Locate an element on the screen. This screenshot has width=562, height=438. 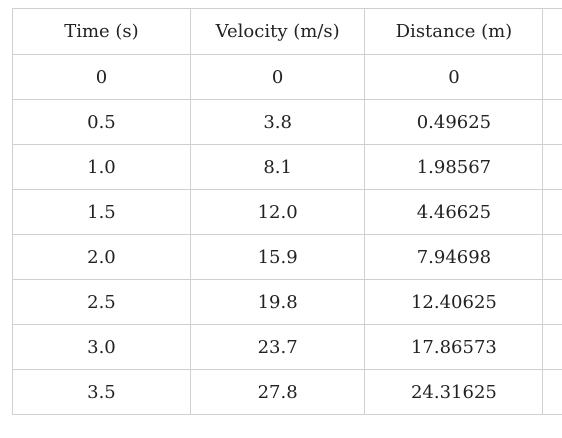
table-cell: 1.0 is located at coordinates (101, 167).